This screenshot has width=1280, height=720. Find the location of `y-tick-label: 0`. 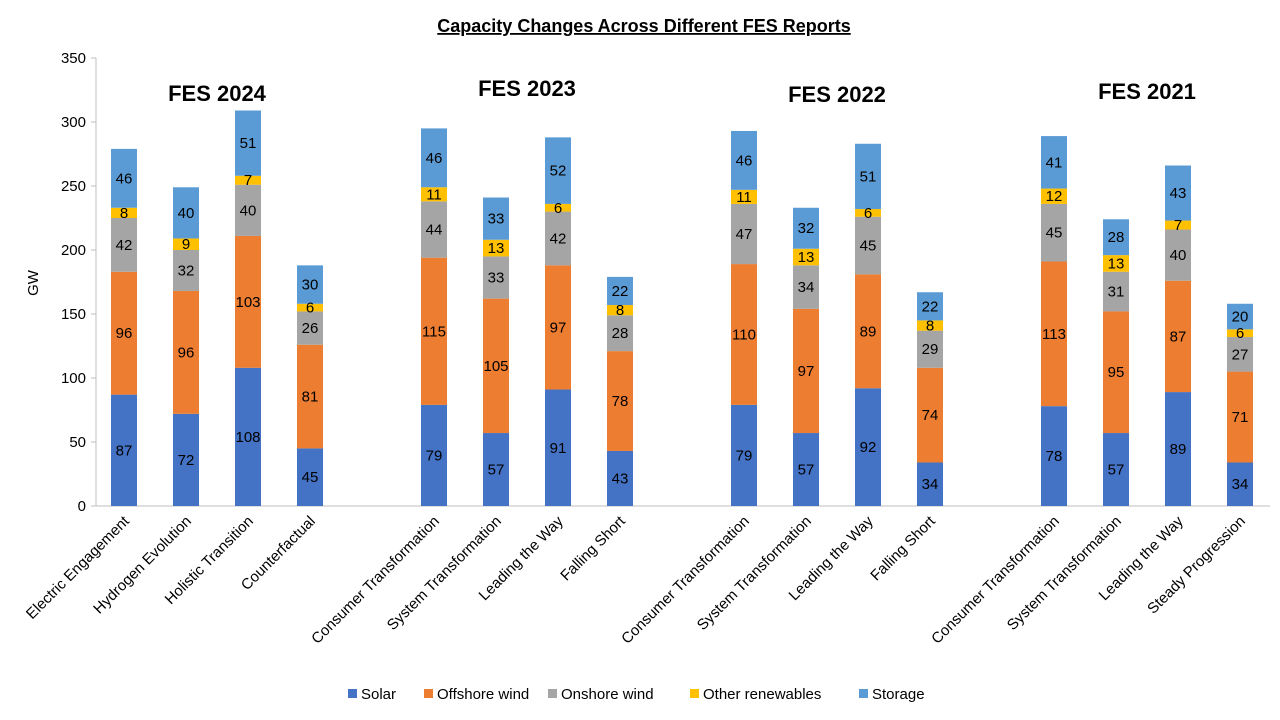

y-tick-label: 0 is located at coordinates (82, 506).